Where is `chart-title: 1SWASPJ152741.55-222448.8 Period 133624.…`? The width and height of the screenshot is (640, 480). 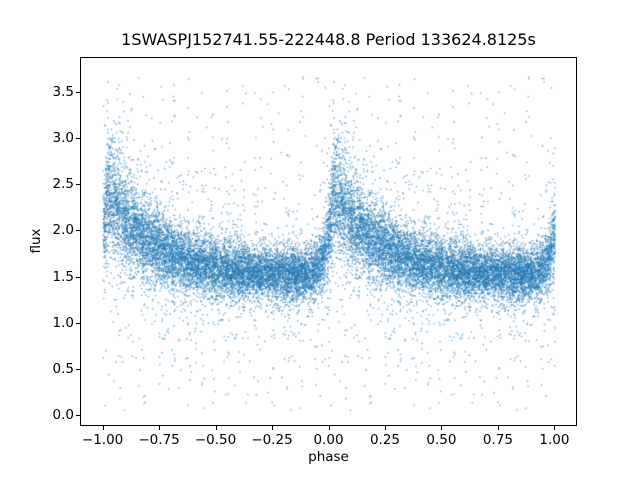
chart-title: 1SWASPJ152741.55-222448.8 Period 133624.… is located at coordinates (328, 39).